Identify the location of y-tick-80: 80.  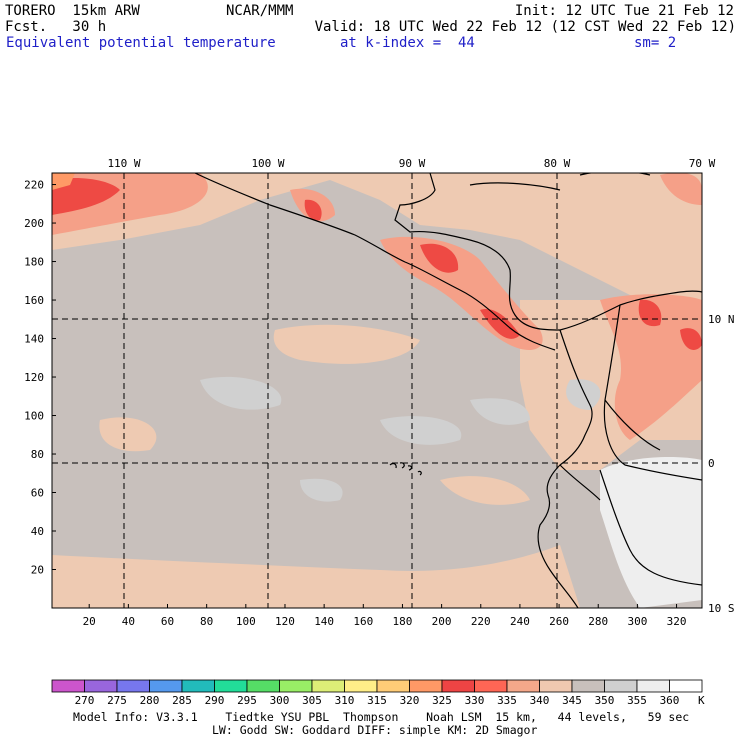
(37, 454).